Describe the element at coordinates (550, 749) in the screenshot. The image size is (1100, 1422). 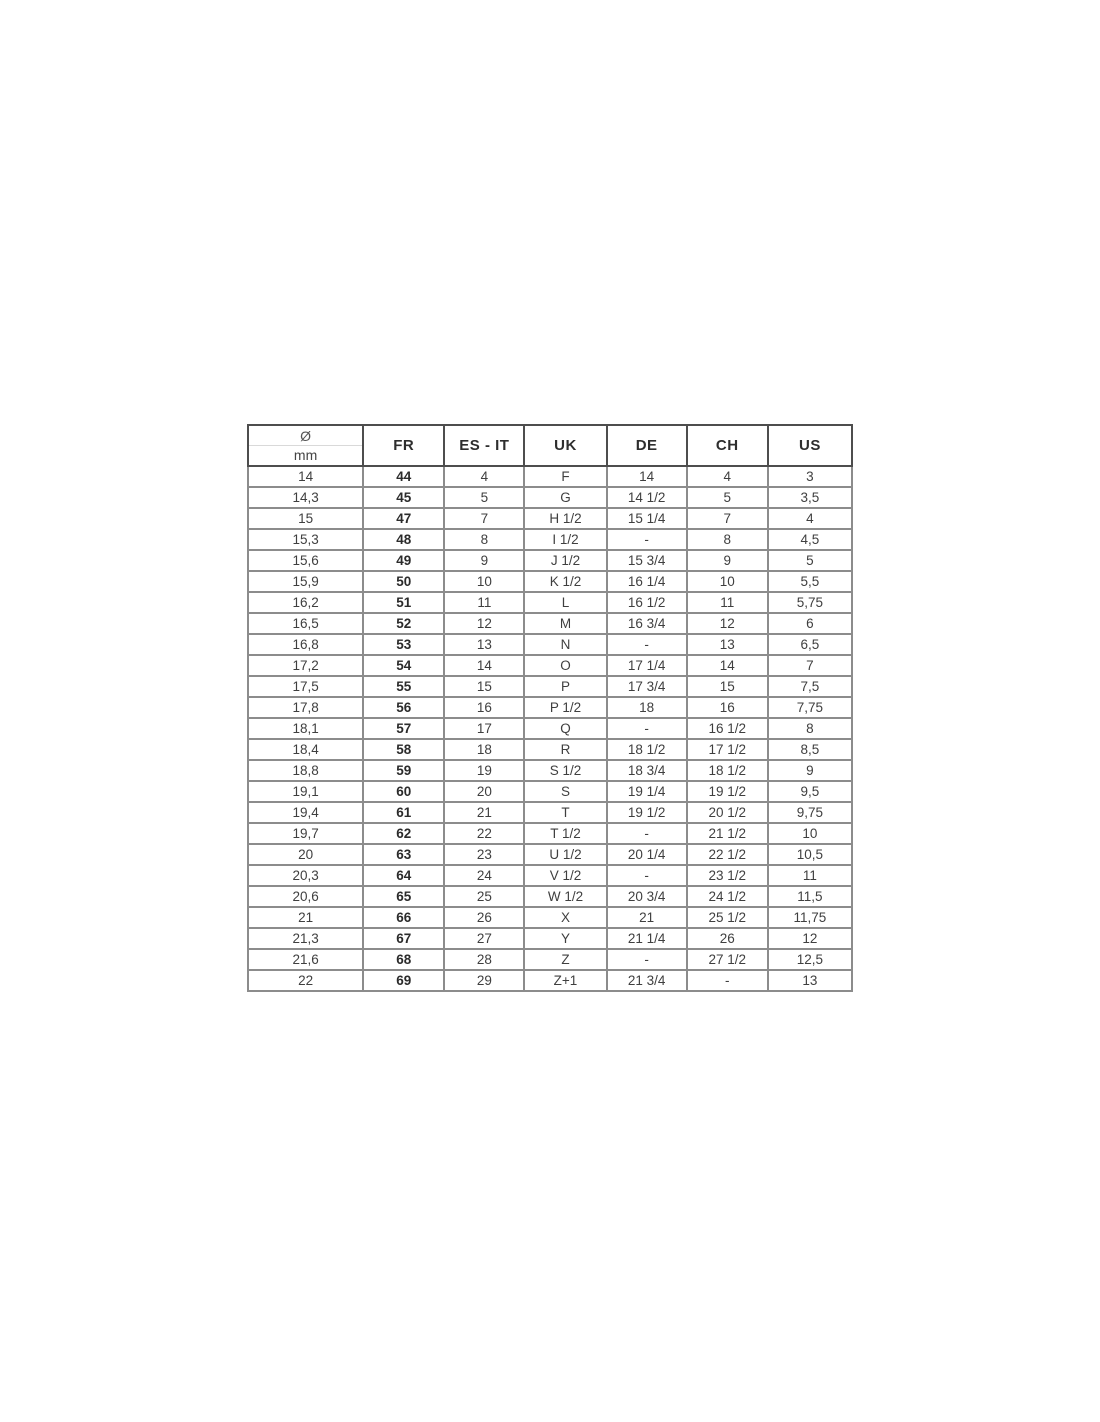
I see `table-row: 18,4 58 18 R 18 1/2 17 1/2 8,5` at that location.